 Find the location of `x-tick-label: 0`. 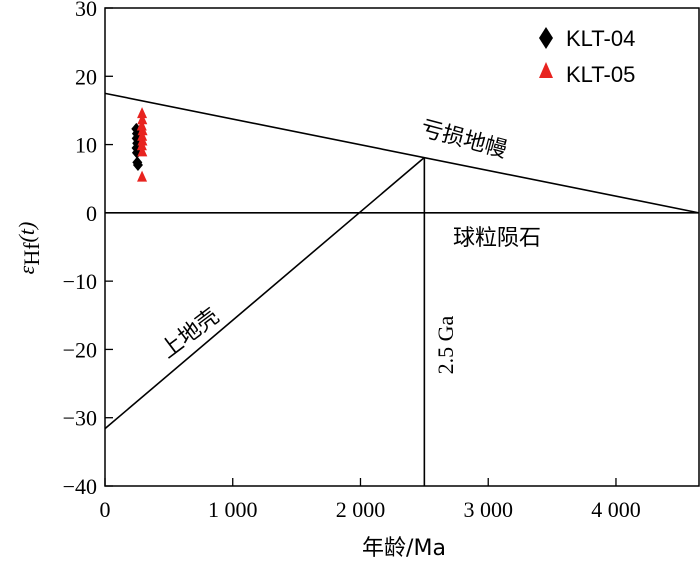

x-tick-label: 0 is located at coordinates (105, 509).